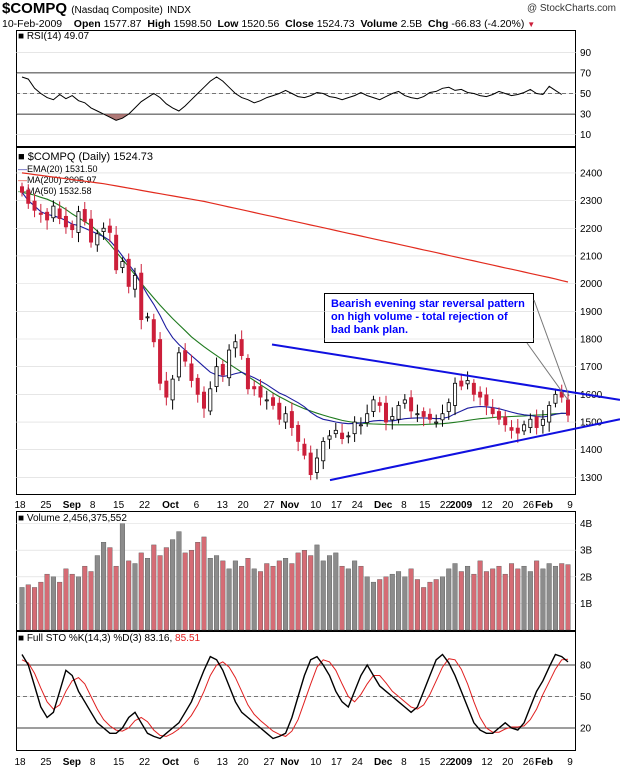  What do you see at coordinates (188, 638) in the screenshot?
I see `sto-d-value: 85.51` at bounding box center [188, 638].